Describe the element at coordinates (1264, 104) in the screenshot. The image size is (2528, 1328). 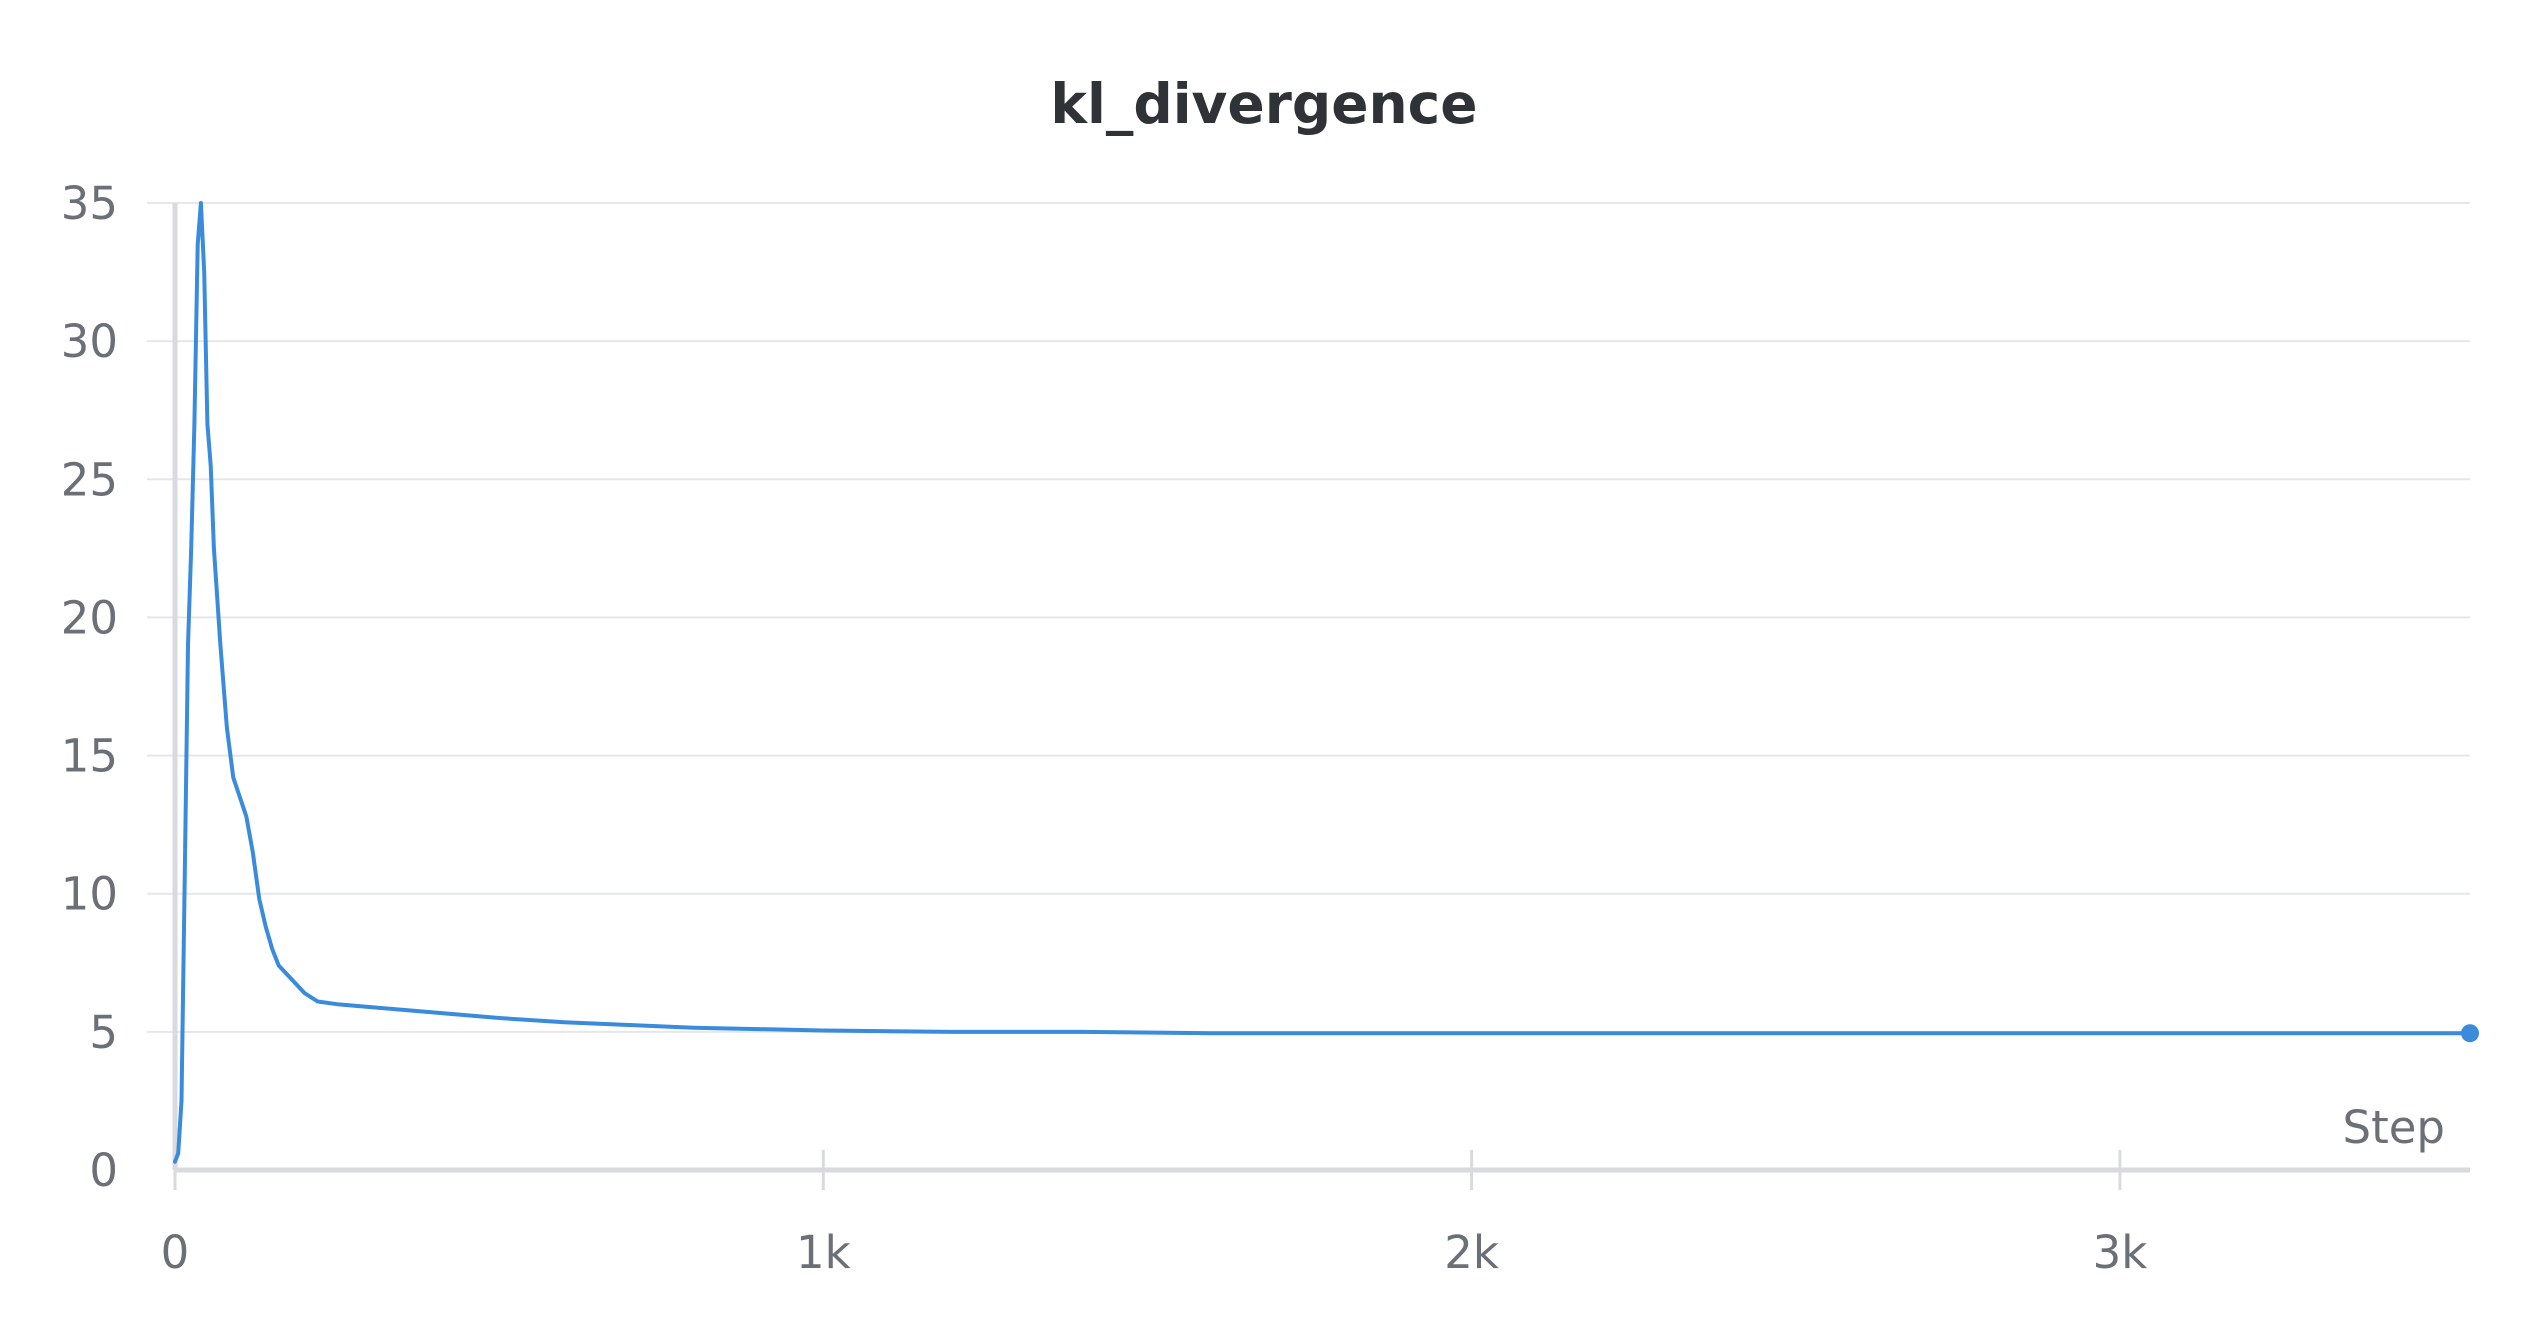
I see `chart-title: kl_divergence` at that location.